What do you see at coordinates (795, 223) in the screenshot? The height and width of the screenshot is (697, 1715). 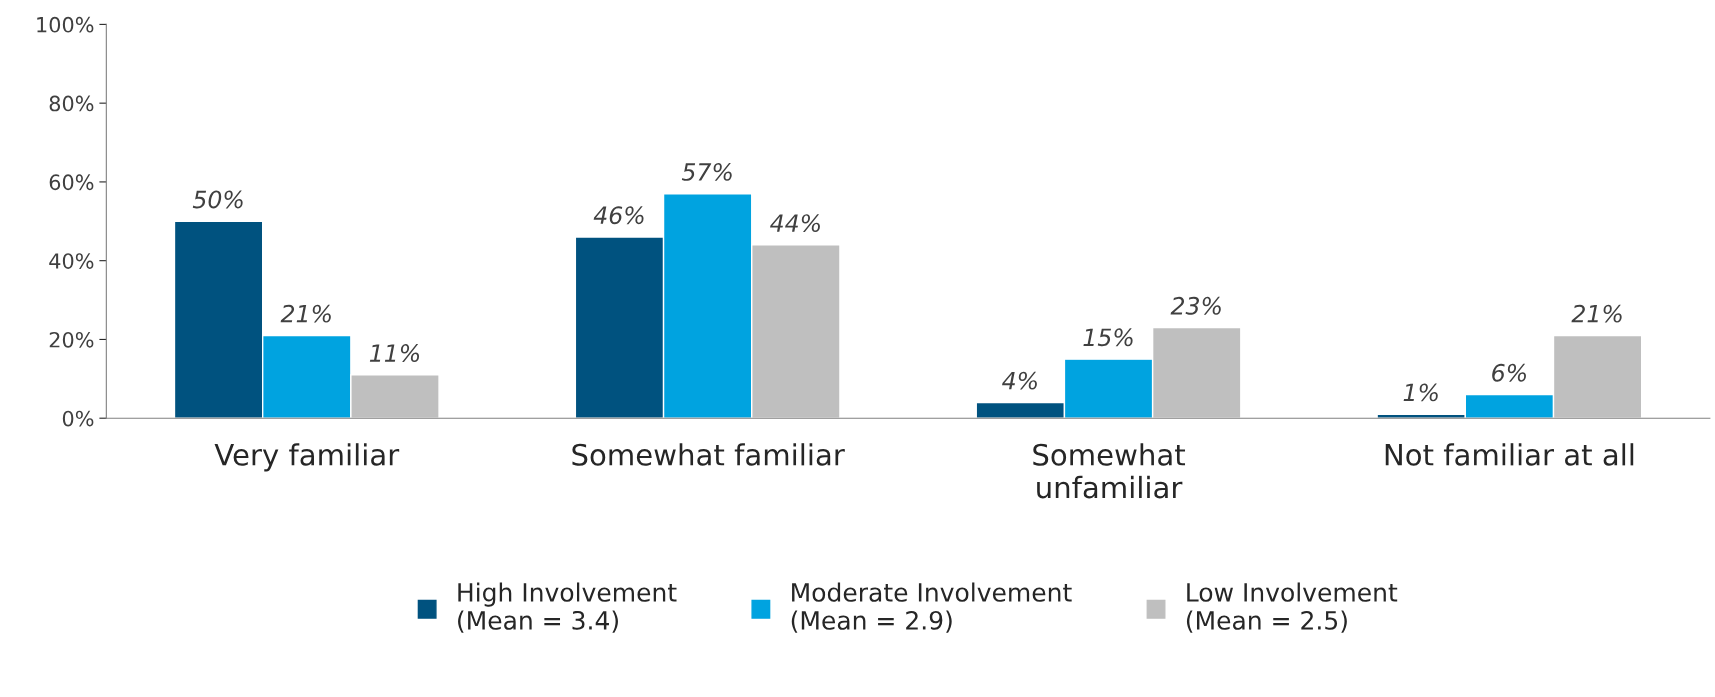 I see `data-label: 44%` at bounding box center [795, 223].